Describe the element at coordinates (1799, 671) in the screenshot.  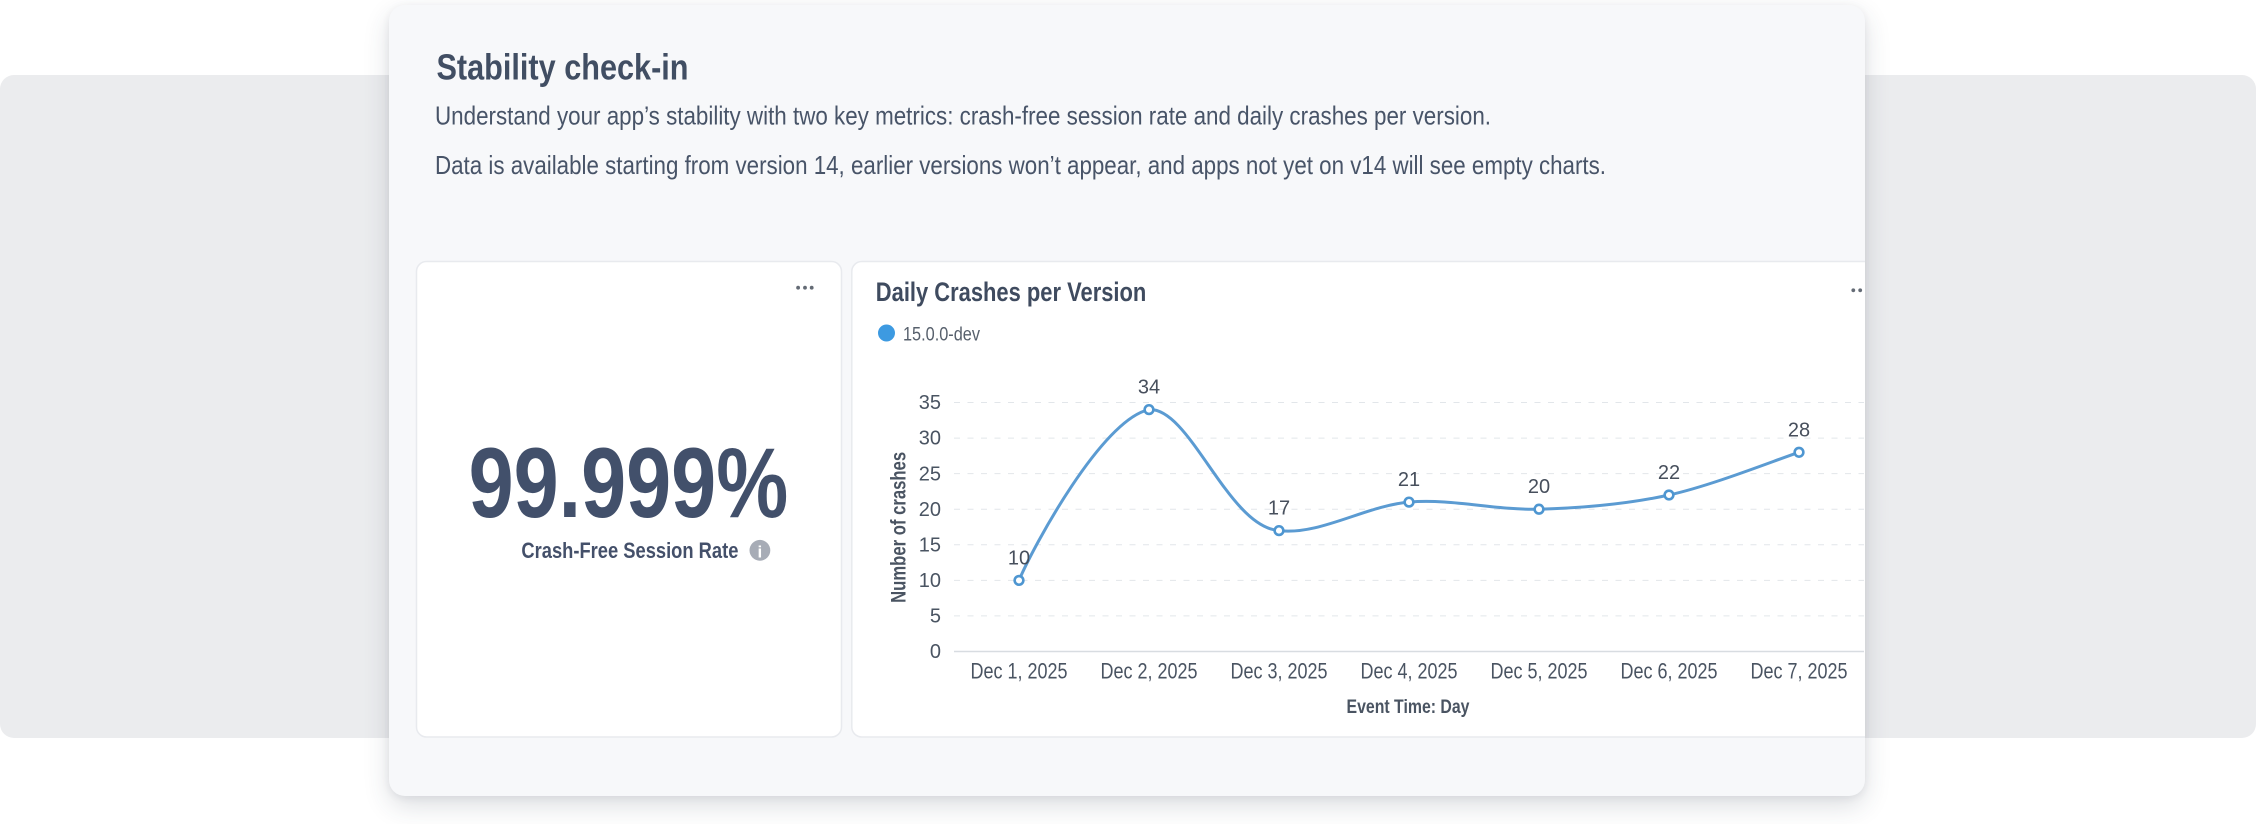
I see `svg-text: Dec 7, 2025` at that location.